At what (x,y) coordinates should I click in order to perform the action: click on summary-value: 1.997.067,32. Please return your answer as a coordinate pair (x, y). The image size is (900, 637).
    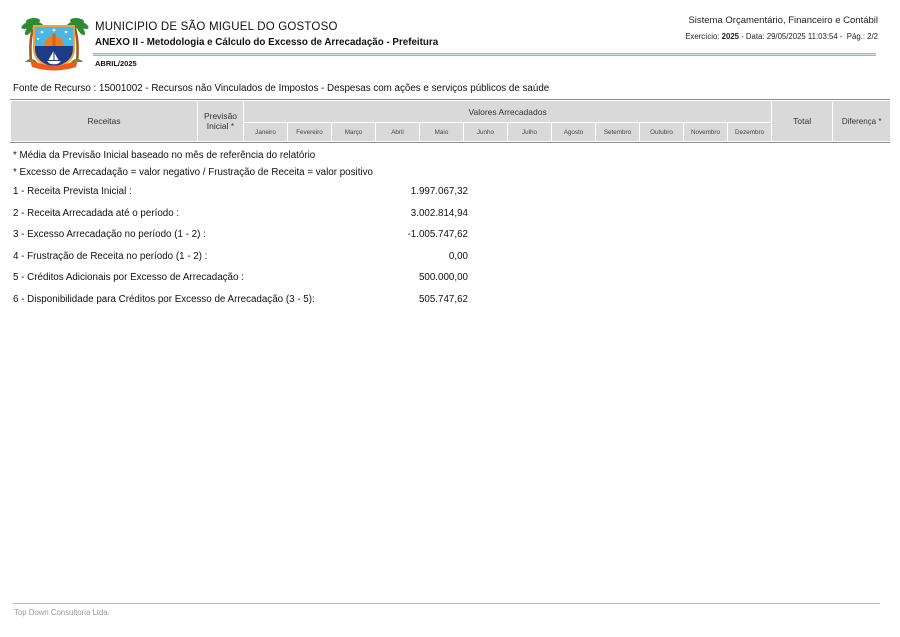
    Looking at the image, I should click on (439, 192).